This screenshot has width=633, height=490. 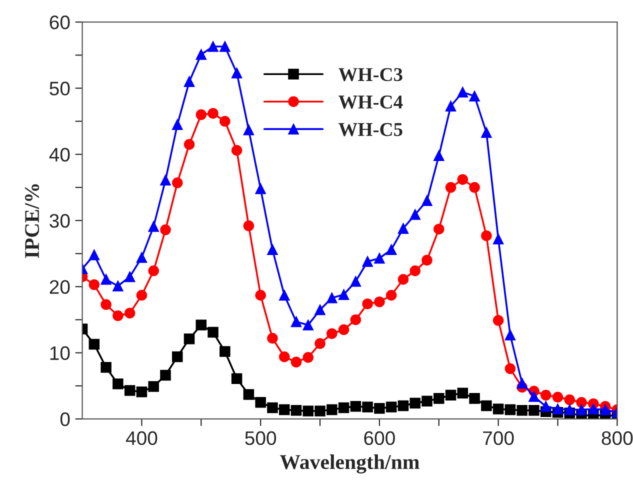 What do you see at coordinates (370, 129) in the screenshot?
I see `legend-label: WH-C5` at bounding box center [370, 129].